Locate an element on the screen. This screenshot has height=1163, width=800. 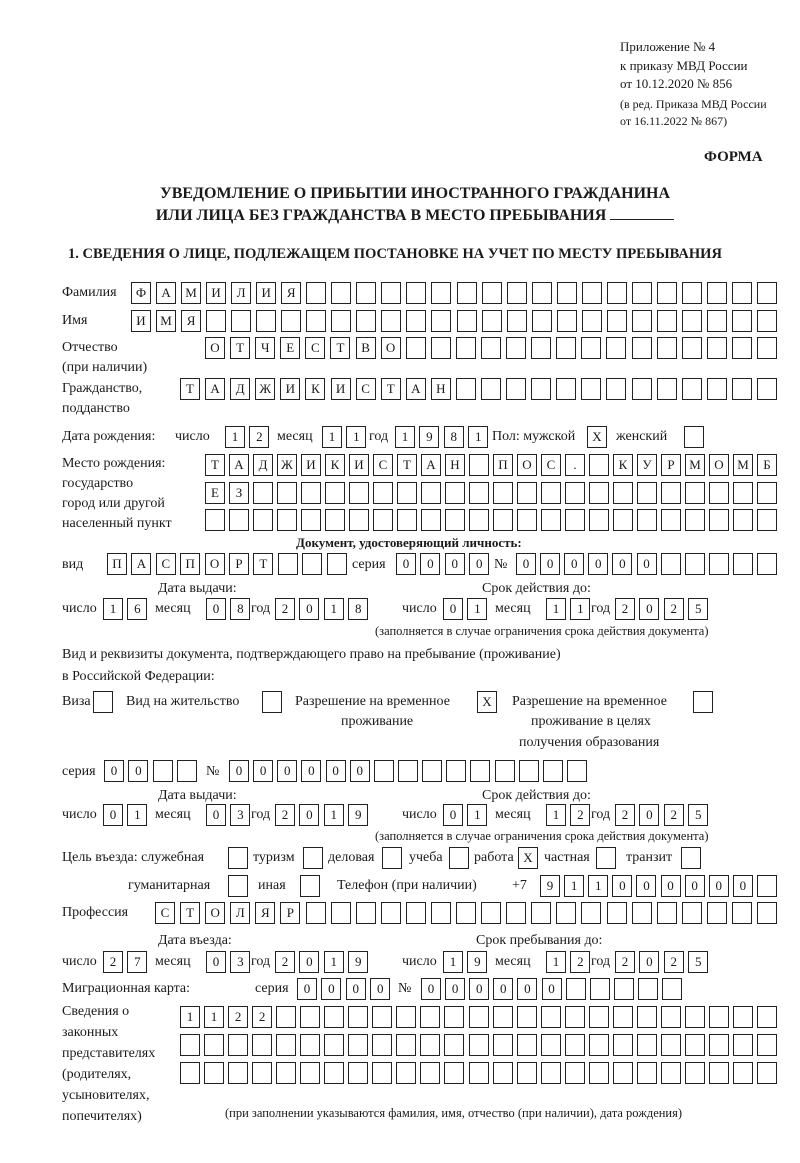
char-cell: Ч is located at coordinates (265, 348).